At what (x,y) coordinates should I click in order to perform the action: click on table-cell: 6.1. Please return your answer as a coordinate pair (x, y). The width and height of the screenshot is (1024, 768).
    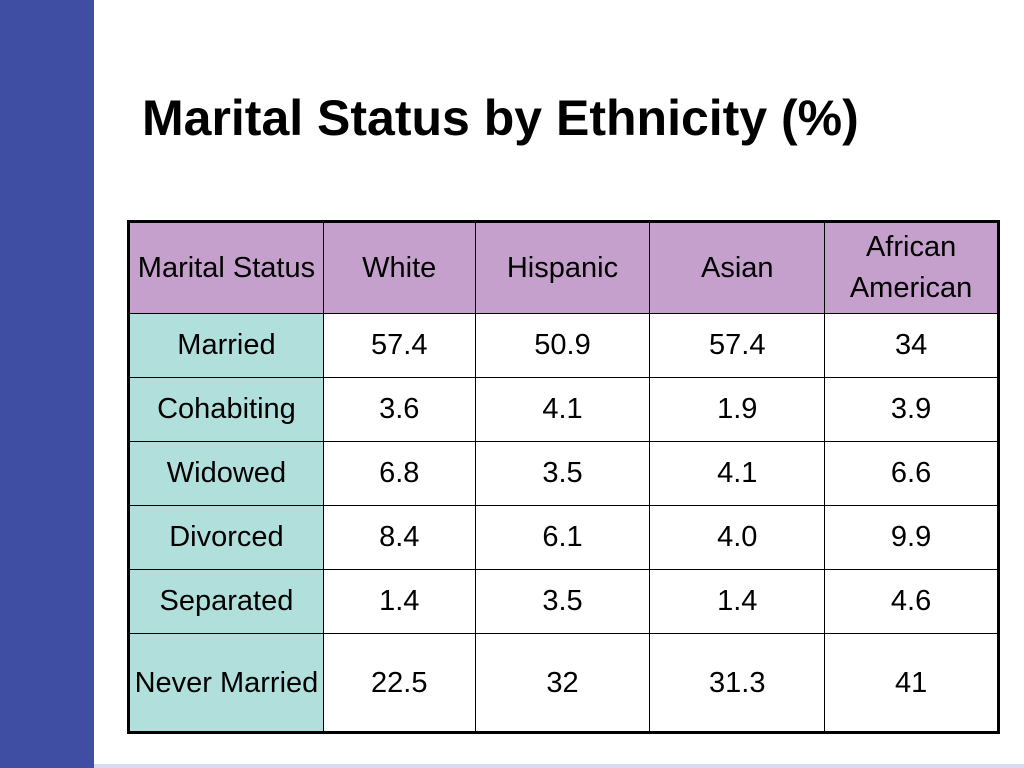
    Looking at the image, I should click on (562, 537).